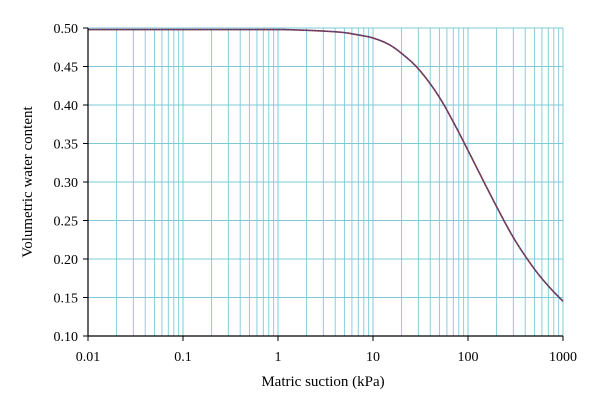  I want to click on y-tick-label: 0.50, so click(66, 29).